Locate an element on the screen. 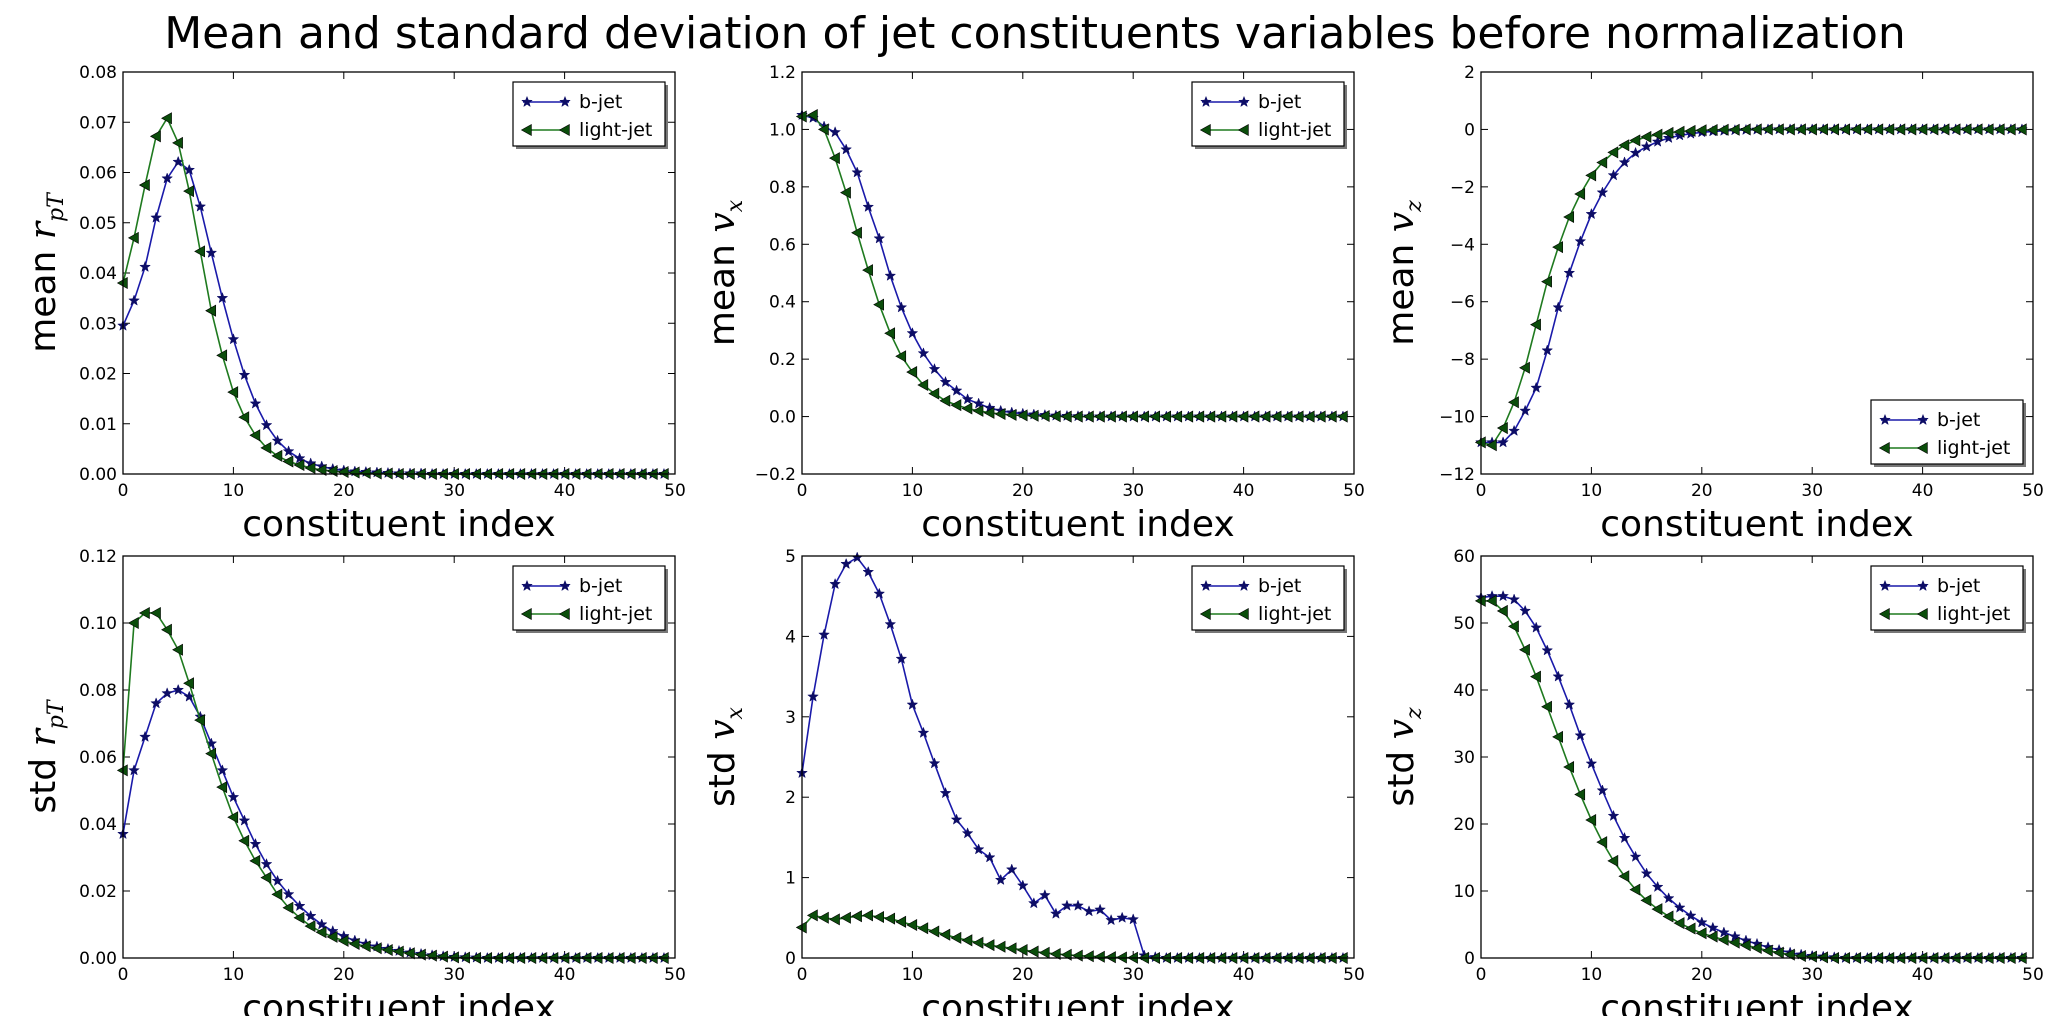 The width and height of the screenshot is (2070, 1016). y-tick-label: 0 is located at coordinates (1469, 130).